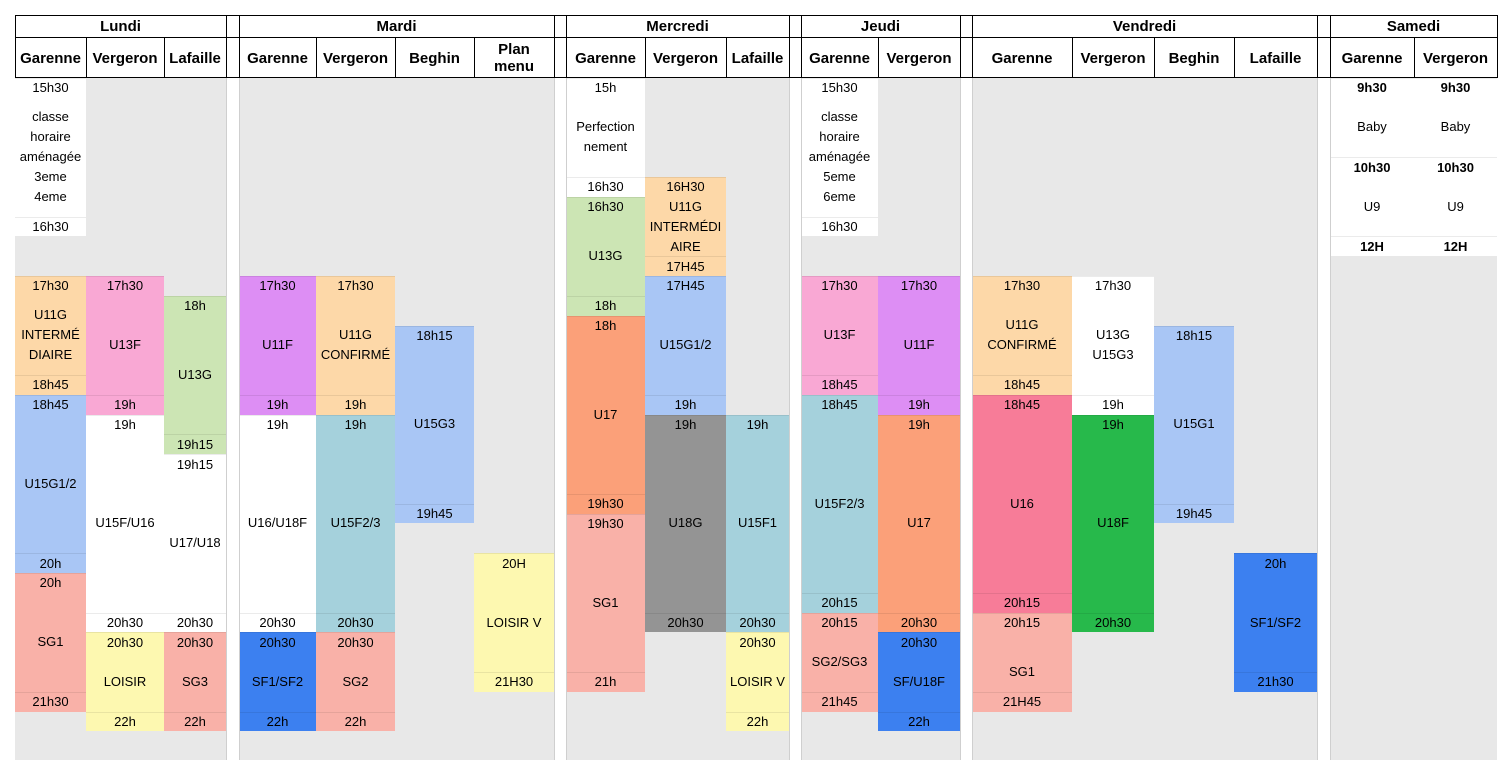 The image size is (1503, 771). Describe the element at coordinates (1275, 682) in the screenshot. I see `schedule-cell: 21h30` at that location.